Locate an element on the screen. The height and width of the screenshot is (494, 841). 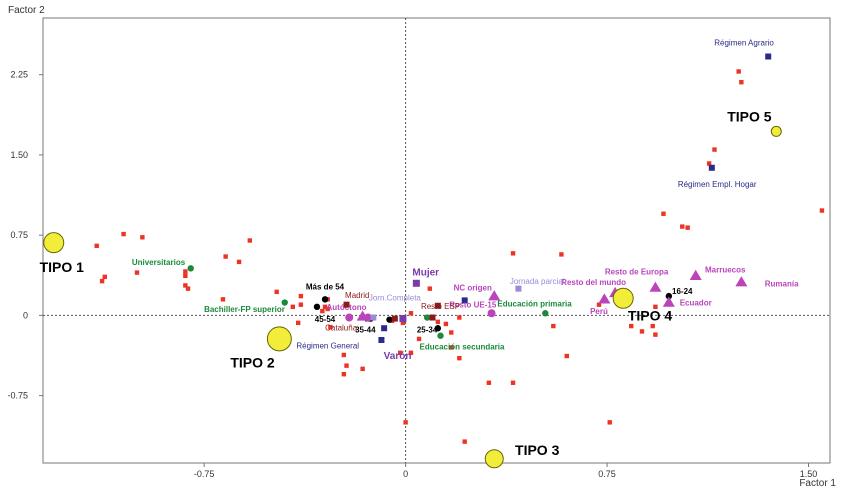
rumania-point is located at coordinates (741, 281).